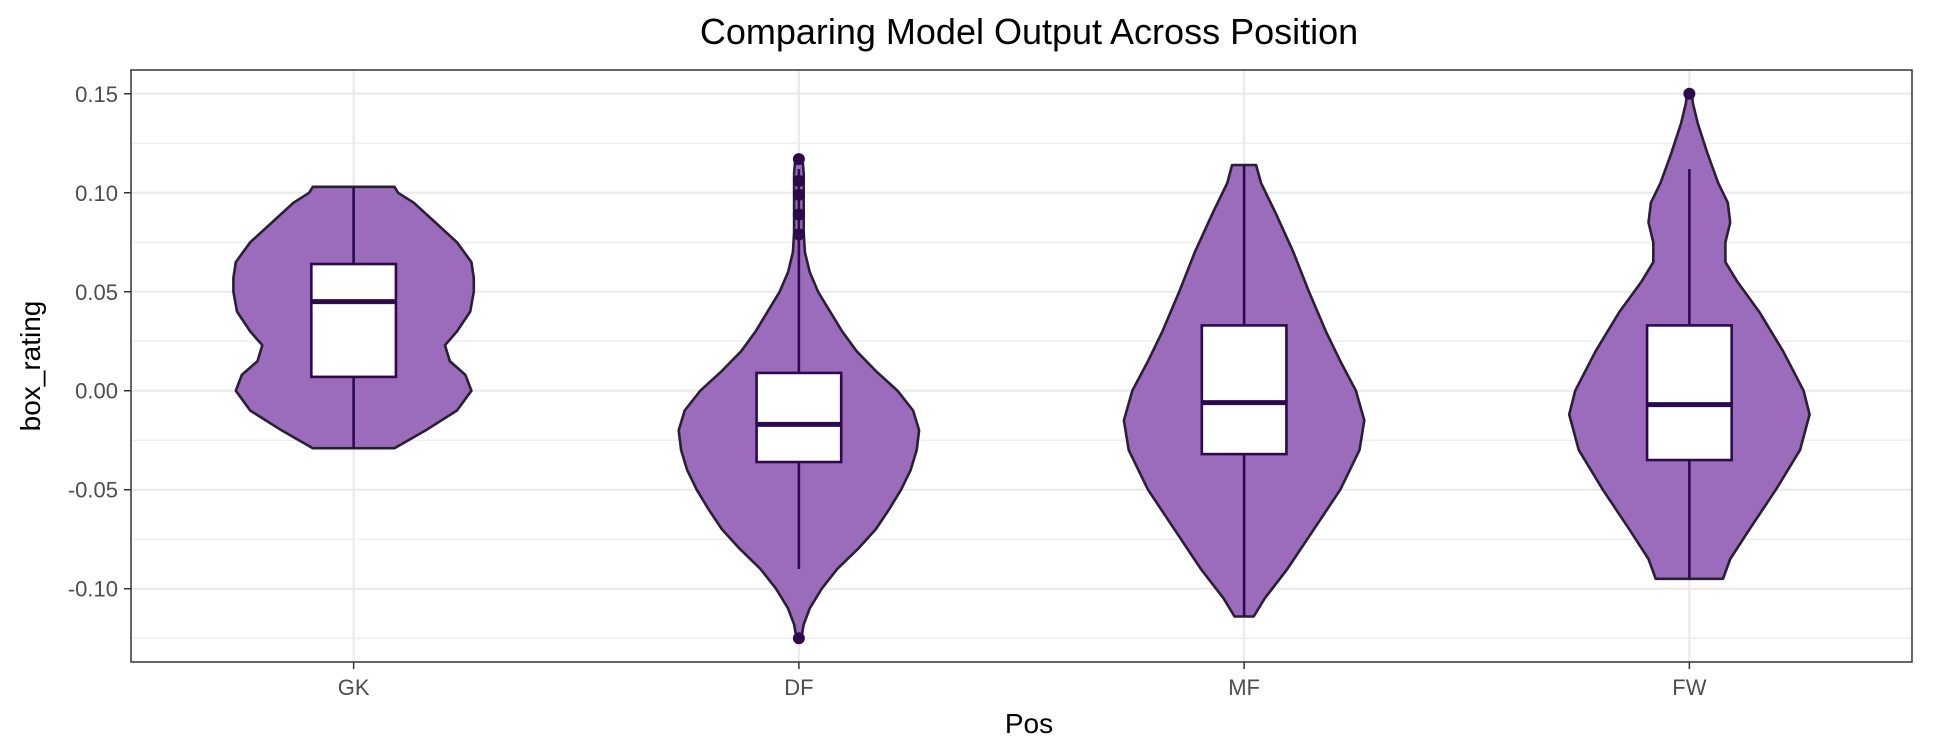 This screenshot has width=1944, height=756. What do you see at coordinates (798, 687) in the screenshot?
I see `x-tick-label-df: DF` at bounding box center [798, 687].